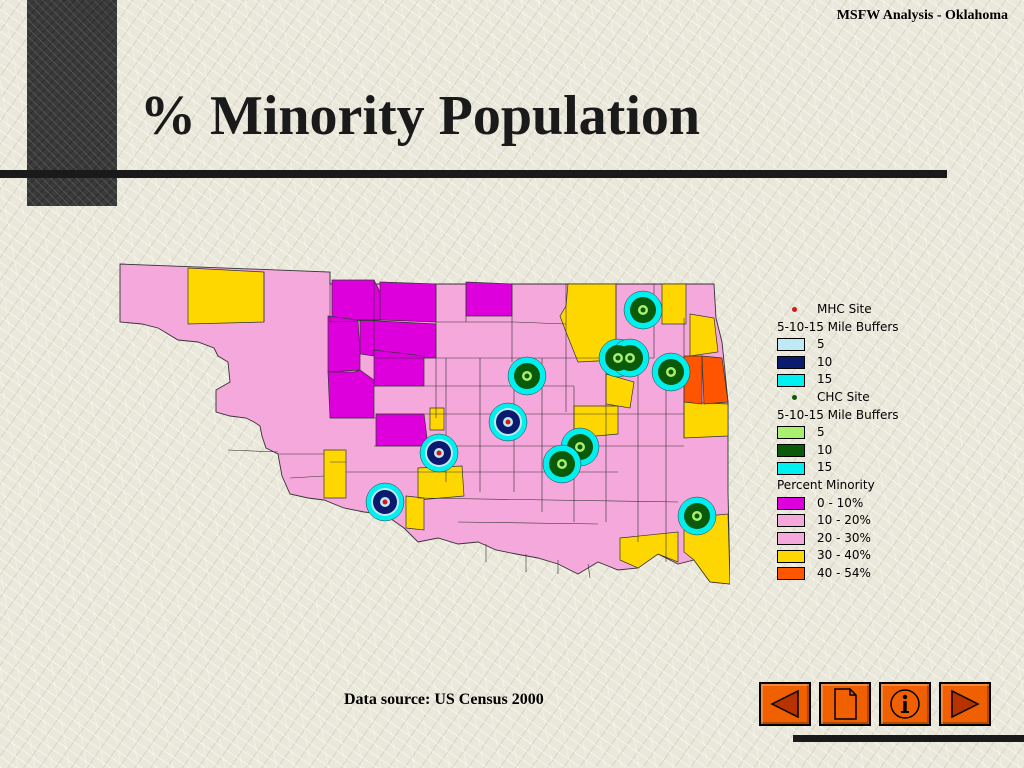  I want to click on info-button, so click(905, 704).